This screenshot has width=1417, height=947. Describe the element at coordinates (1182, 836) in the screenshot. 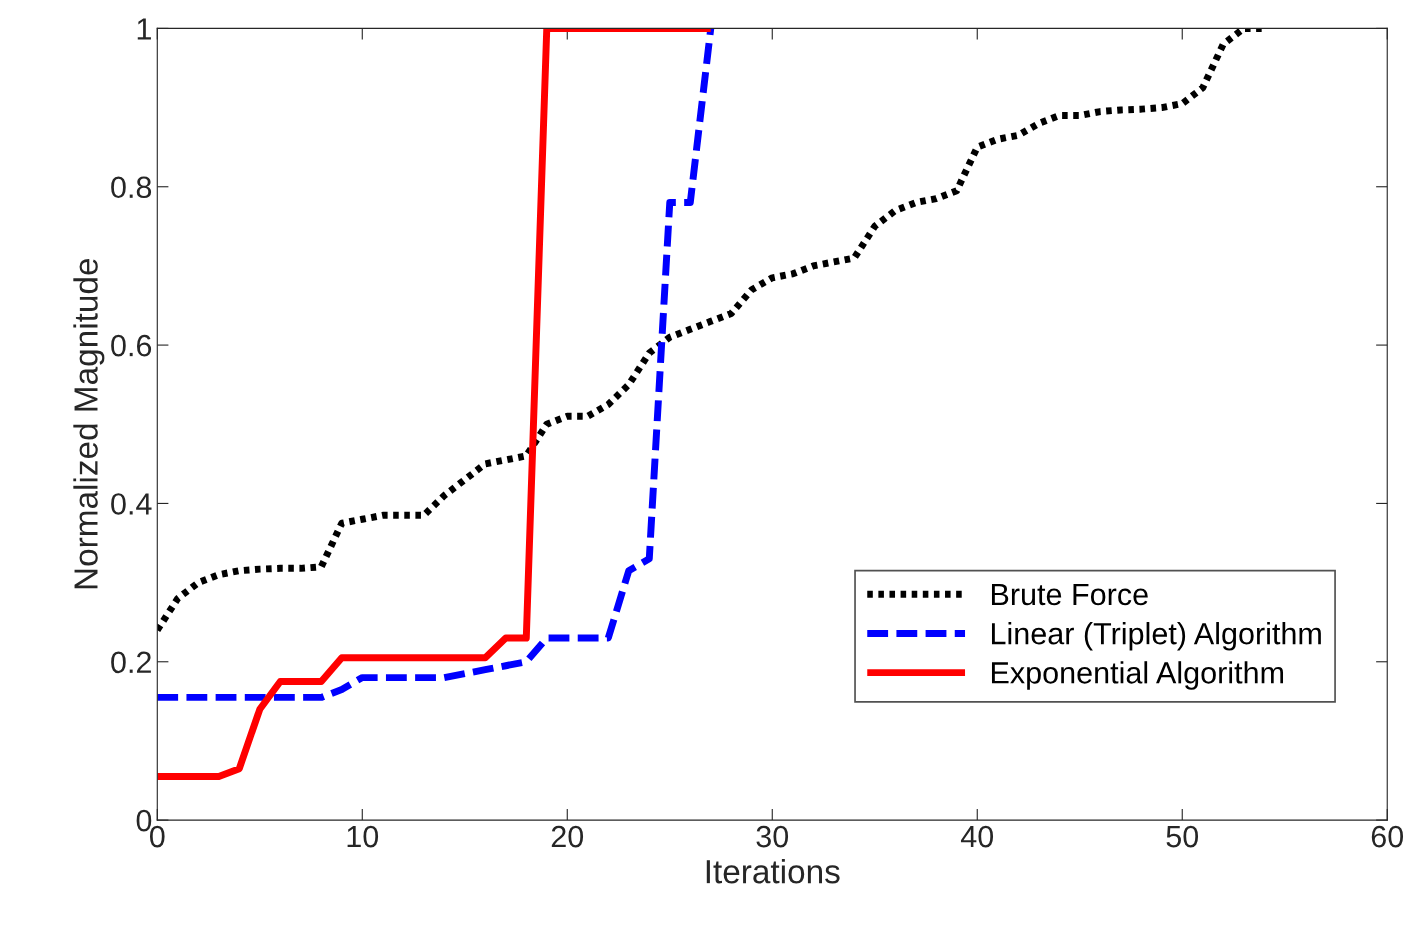

I see `x-tick-label: 50` at that location.